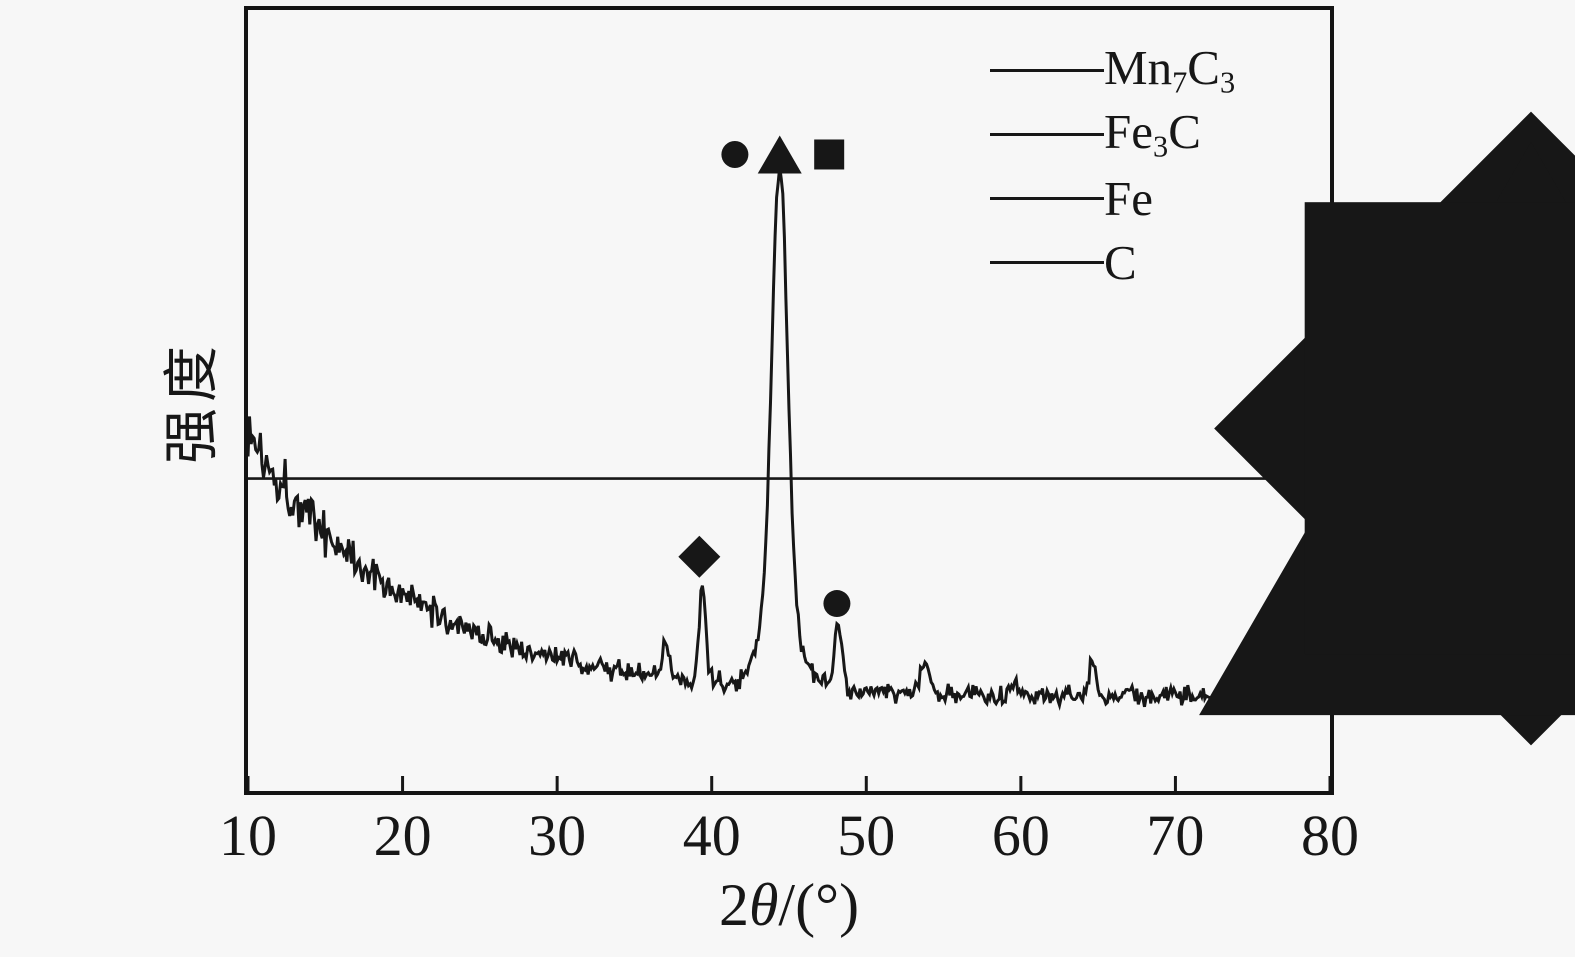 The image size is (1575, 957). I want to click on x-tick-label-20: 20, so click(402, 835).